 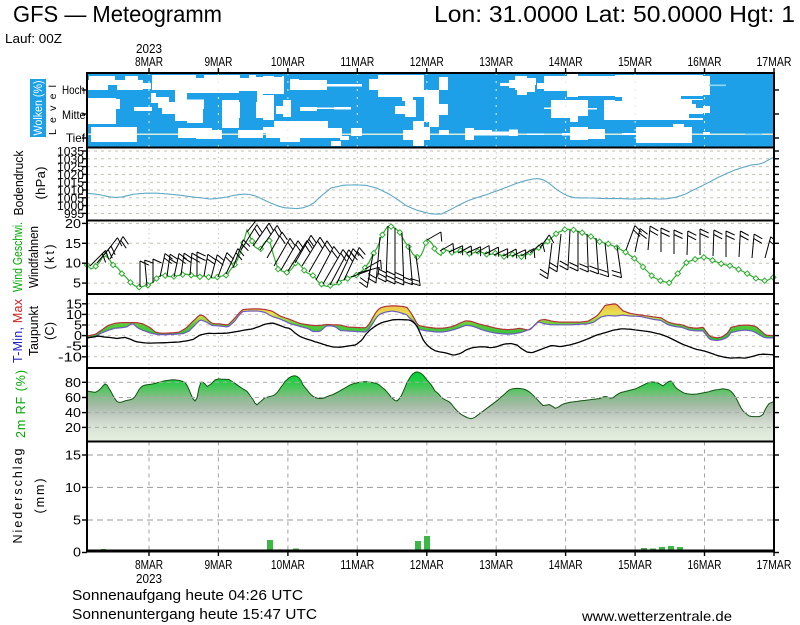 What do you see at coordinates (40, 183) in the screenshot?
I see `svg-text: (hPa)` at bounding box center [40, 183].